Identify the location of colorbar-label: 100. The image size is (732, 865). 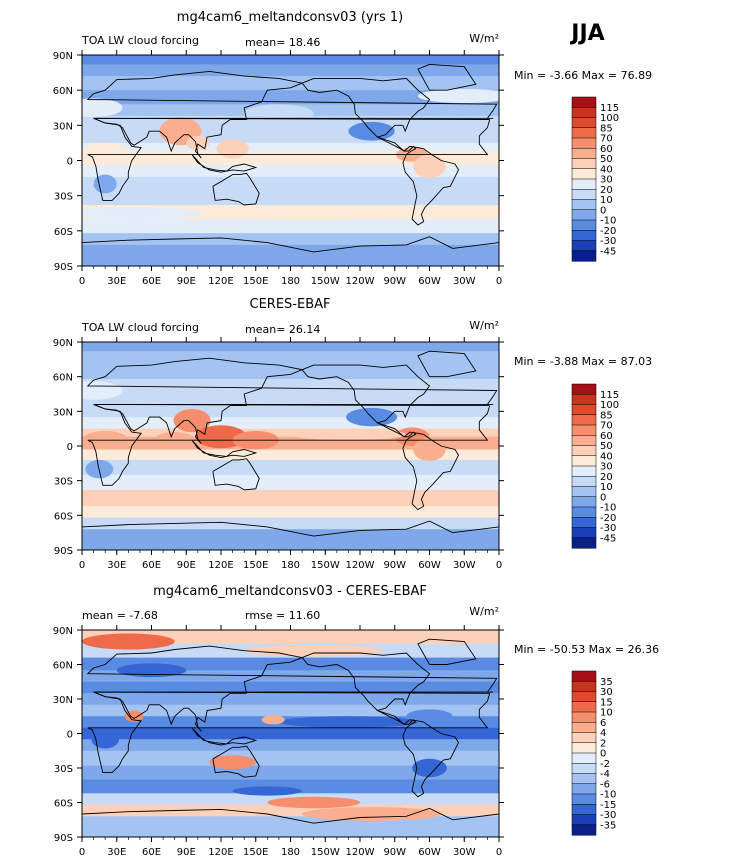
(609, 118).